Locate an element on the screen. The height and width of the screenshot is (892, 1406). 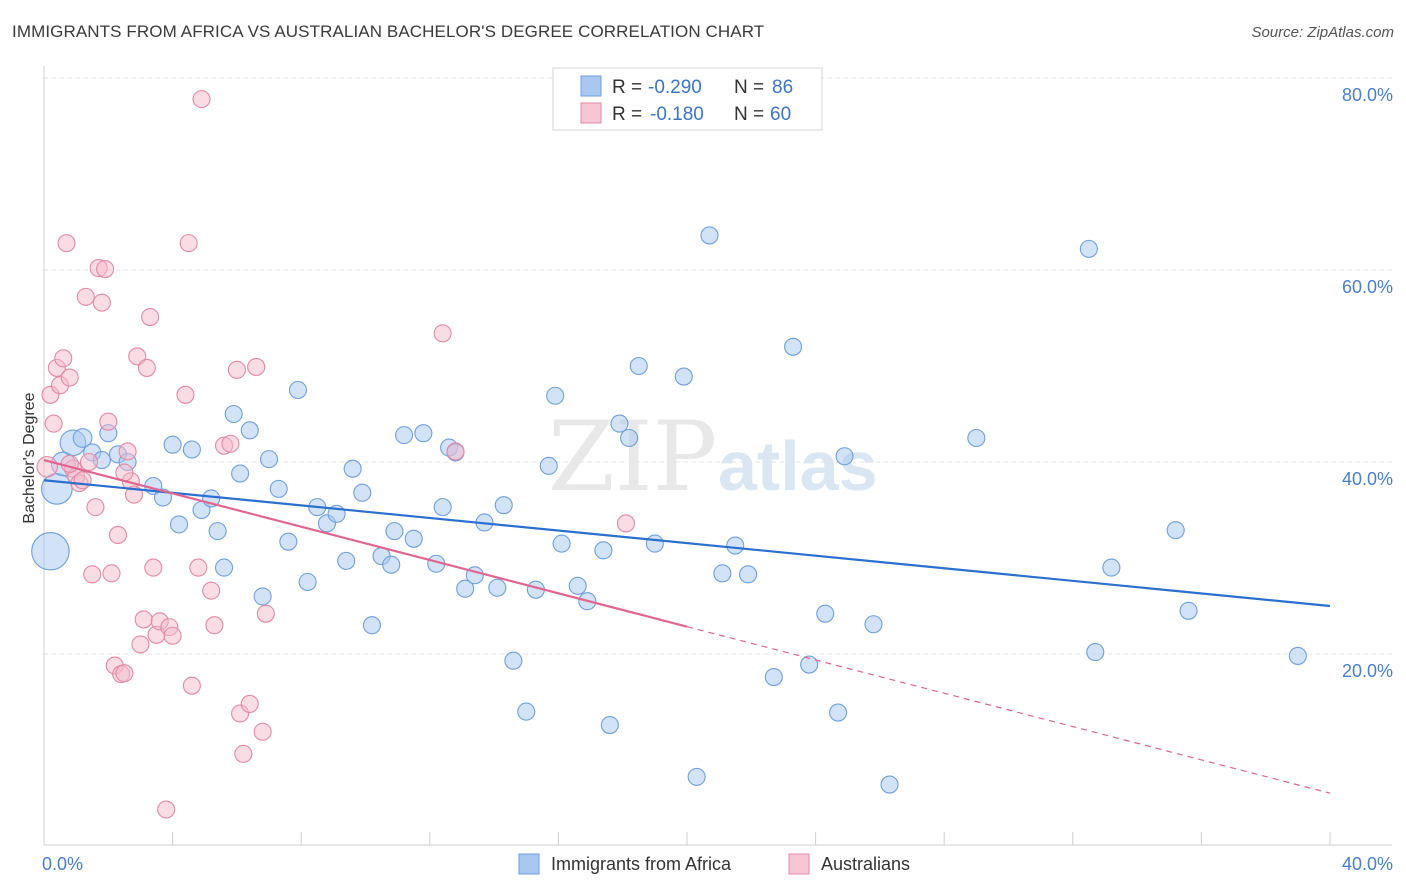
legend-r-value-2: -0.180 is located at coordinates (677, 114).